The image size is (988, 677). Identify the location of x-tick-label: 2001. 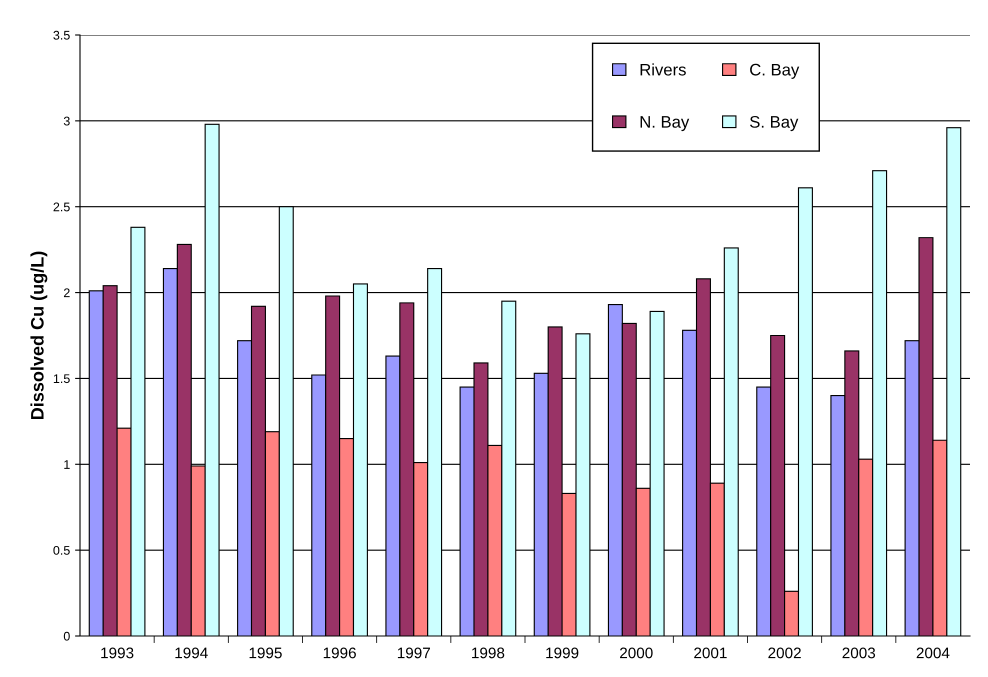
(710, 653).